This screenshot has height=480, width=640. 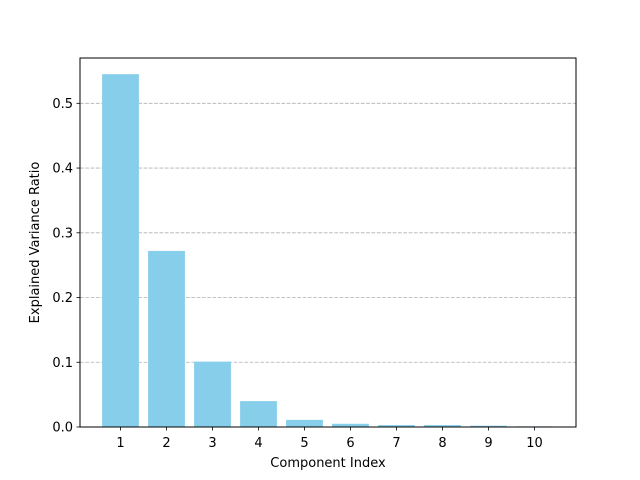 What do you see at coordinates (62, 169) in the screenshot?
I see `y-tick-label: 0.4` at bounding box center [62, 169].